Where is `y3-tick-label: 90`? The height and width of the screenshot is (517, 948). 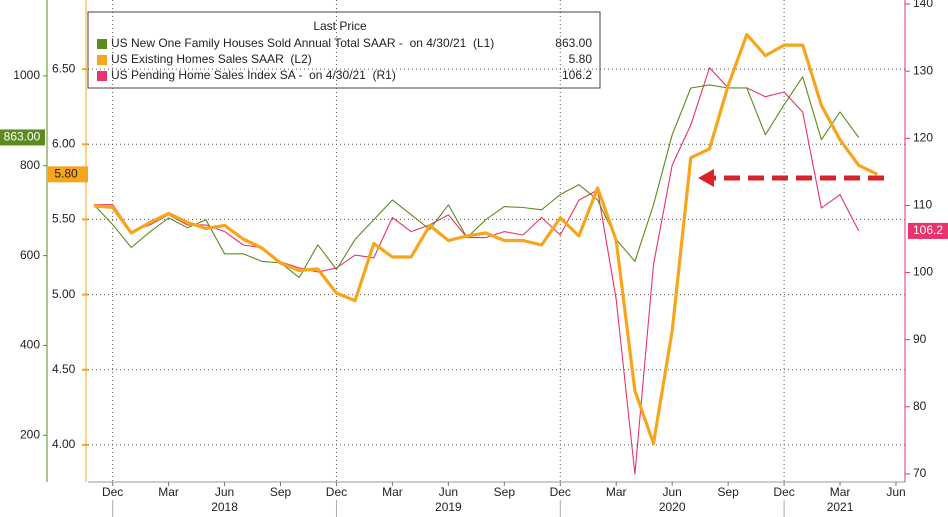
y3-tick-label: 90 is located at coordinates (920, 339).